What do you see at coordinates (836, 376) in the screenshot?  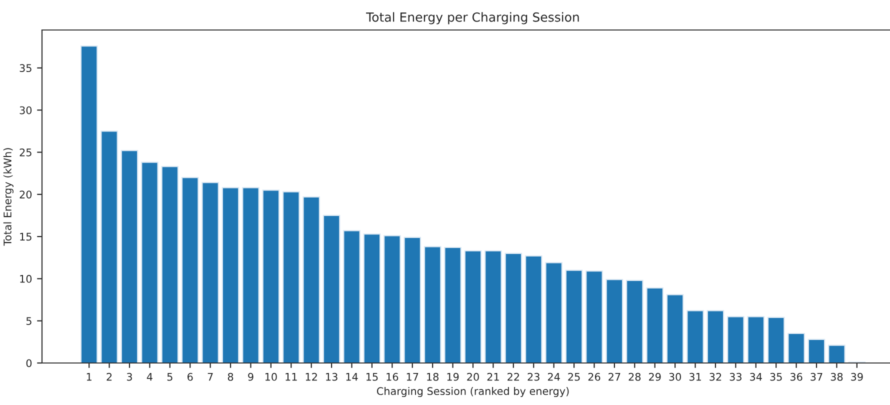 I see `x-tick-label: 38` at bounding box center [836, 376].